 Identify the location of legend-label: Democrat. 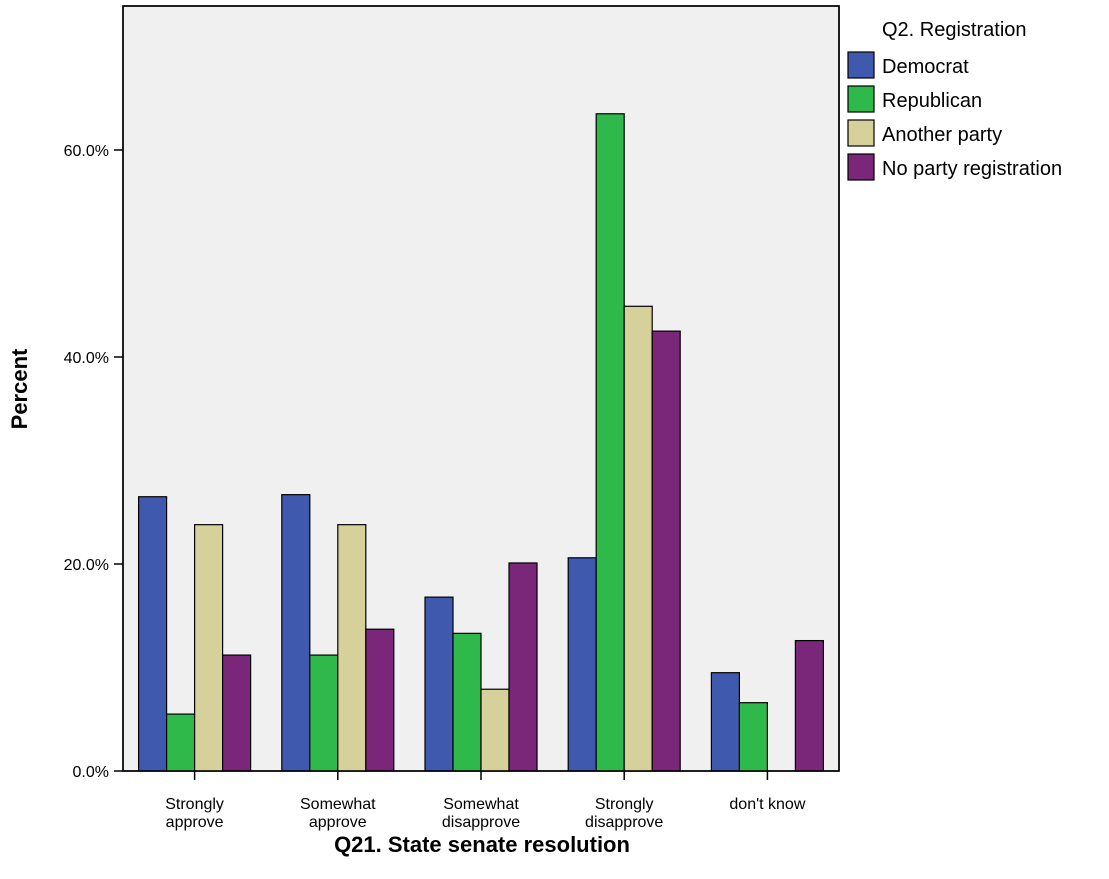
(925, 67).